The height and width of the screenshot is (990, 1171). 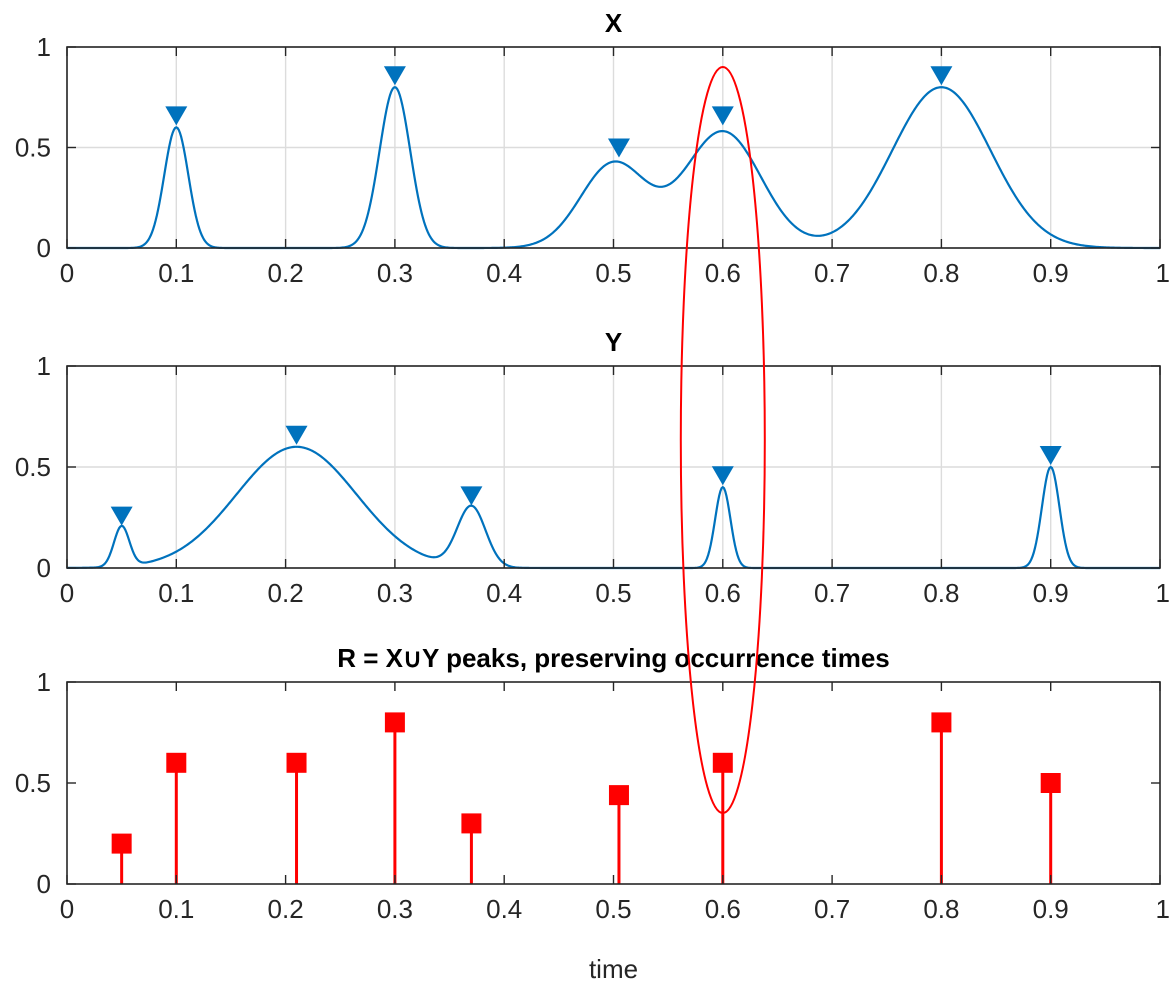 What do you see at coordinates (614, 23) in the screenshot?
I see `chart-title: X` at bounding box center [614, 23].